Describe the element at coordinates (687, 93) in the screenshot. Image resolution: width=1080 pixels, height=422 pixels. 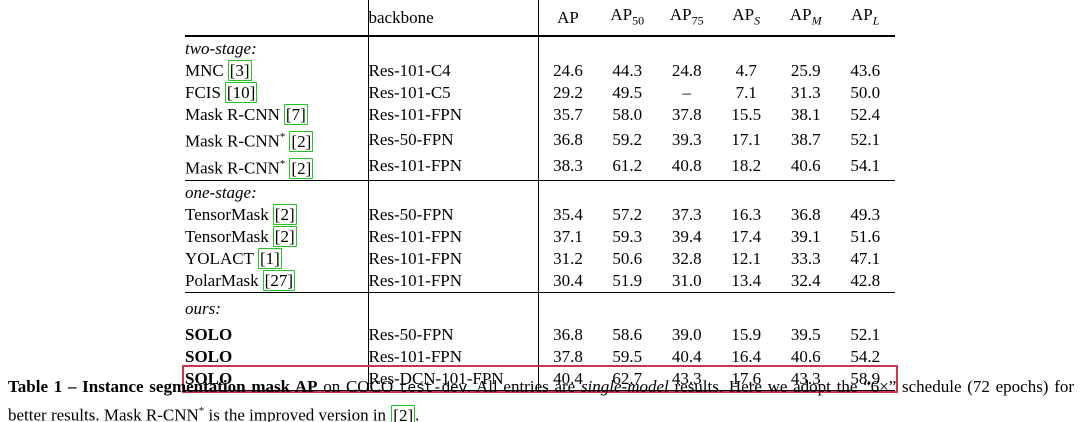
I see `metric-cell: –` at that location.